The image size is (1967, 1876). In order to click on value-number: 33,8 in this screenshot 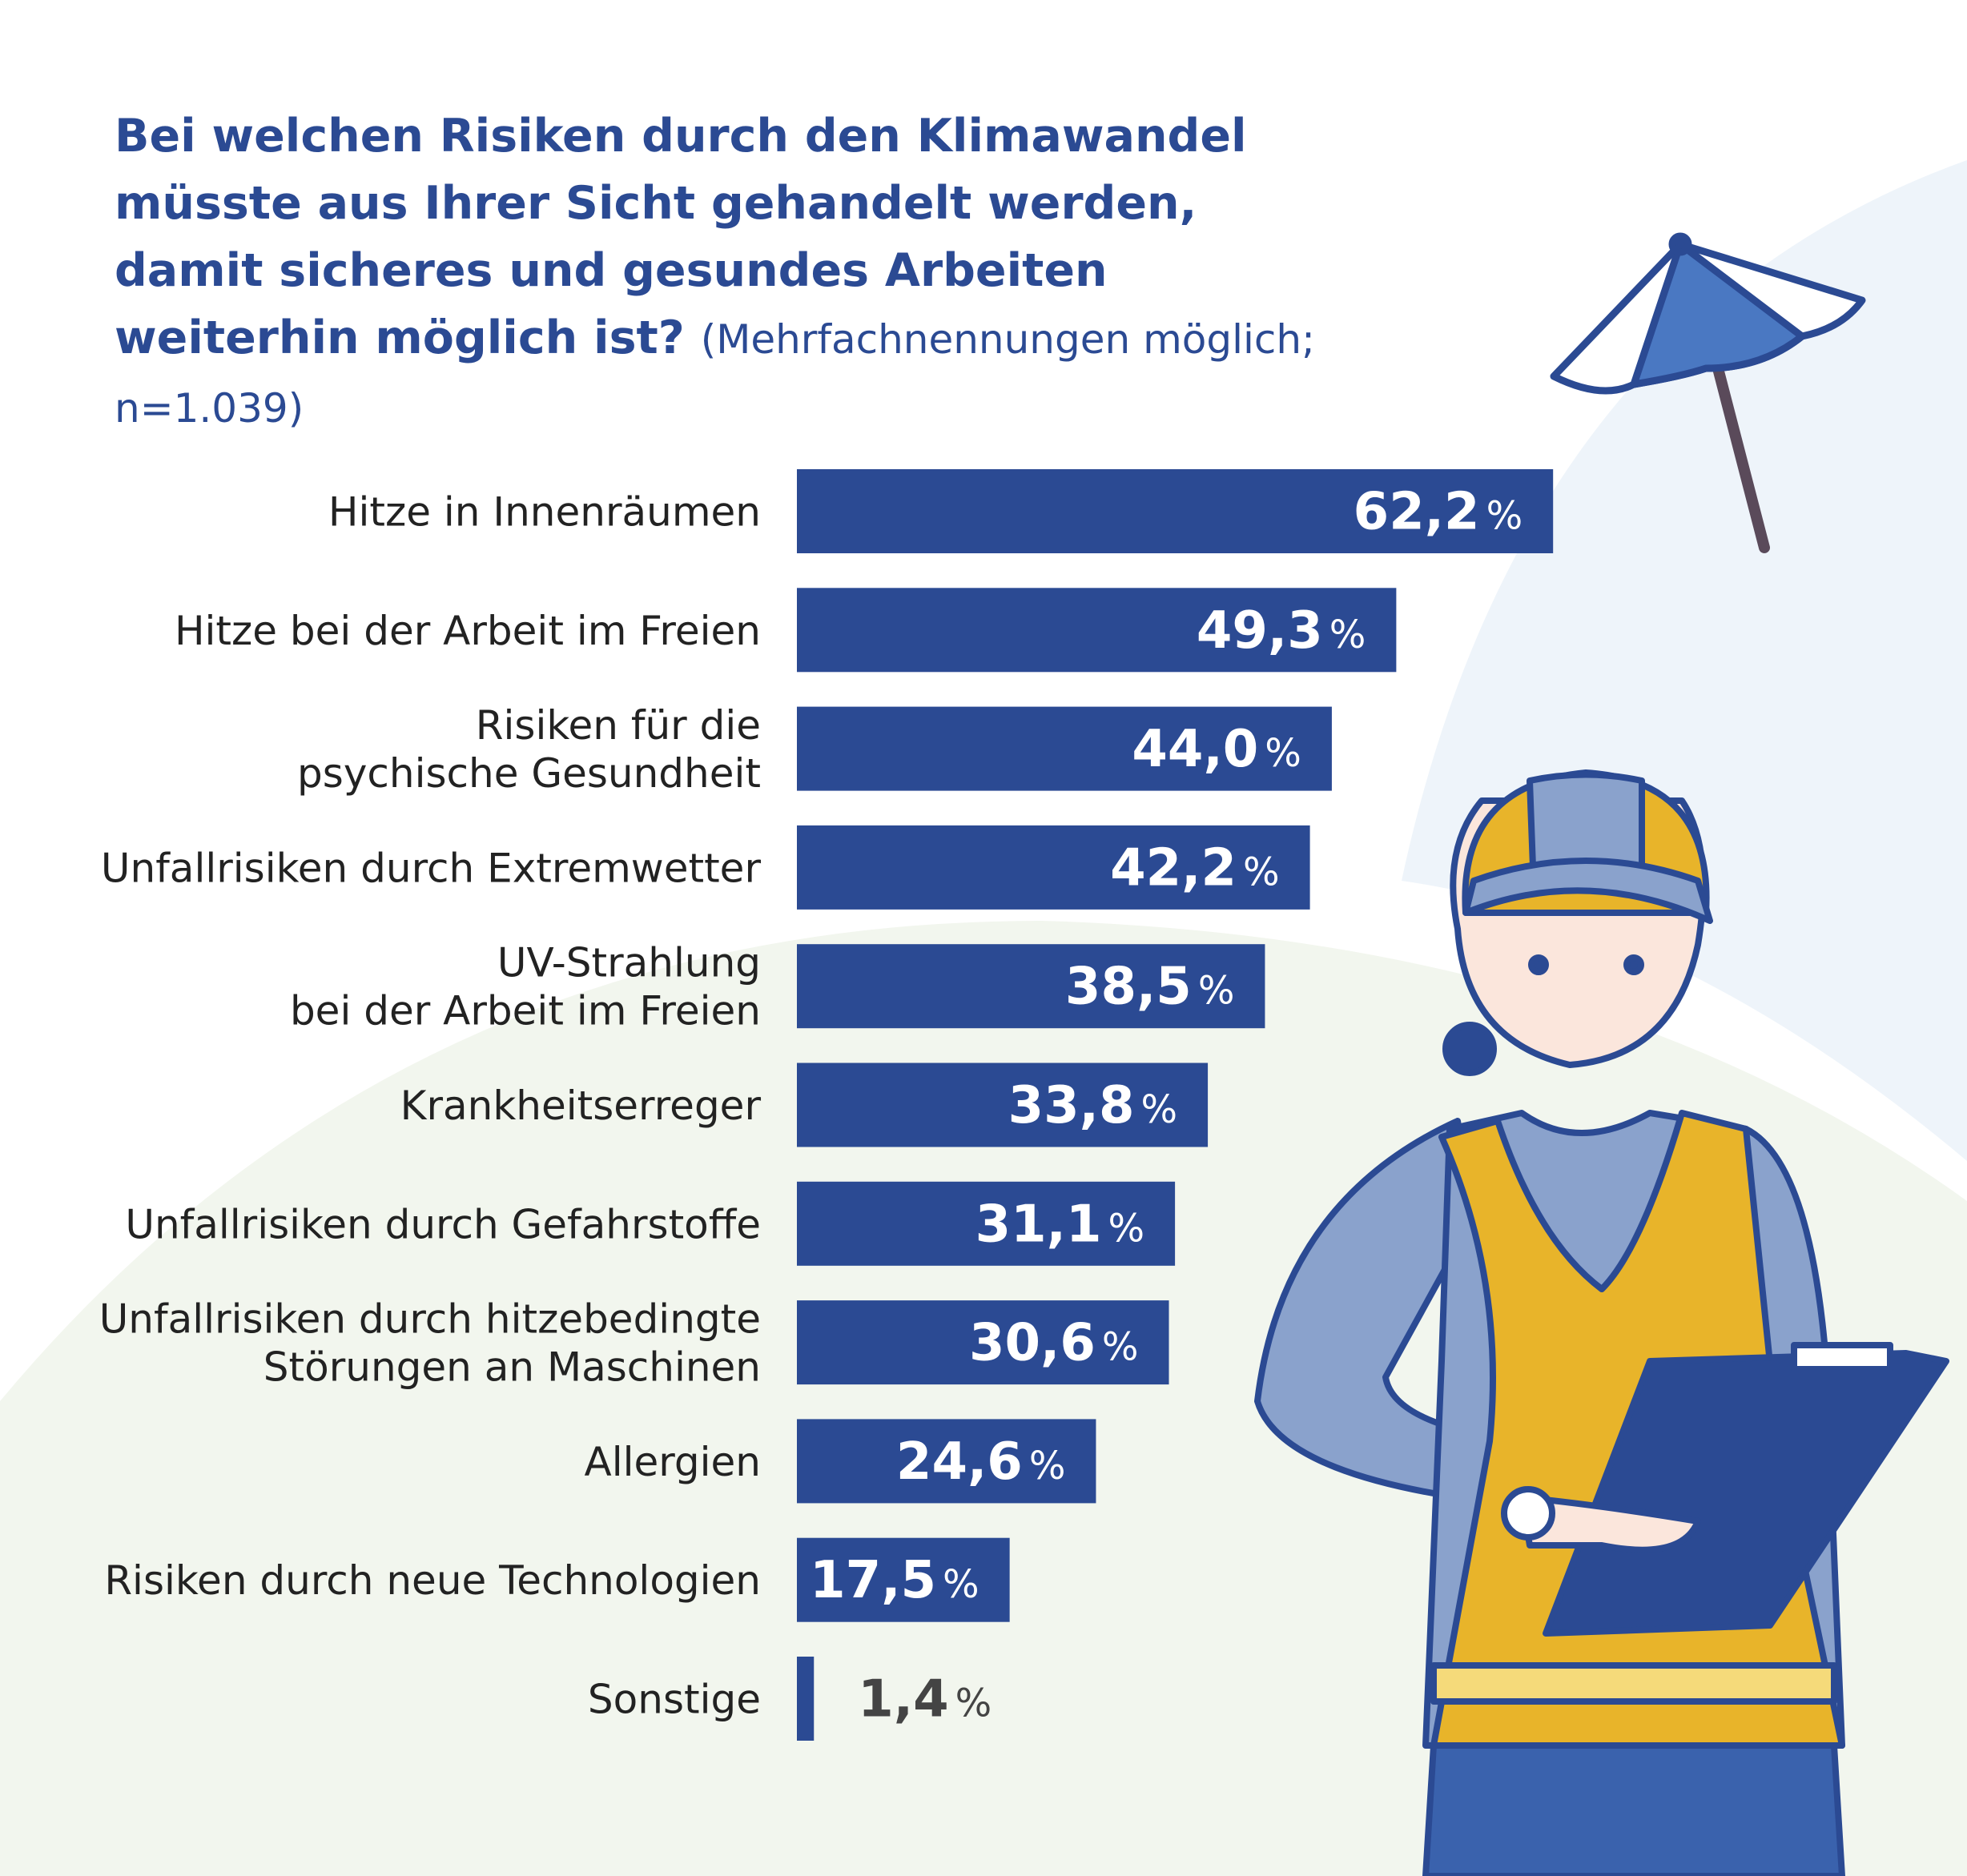, I will do `click(1071, 1105)`.